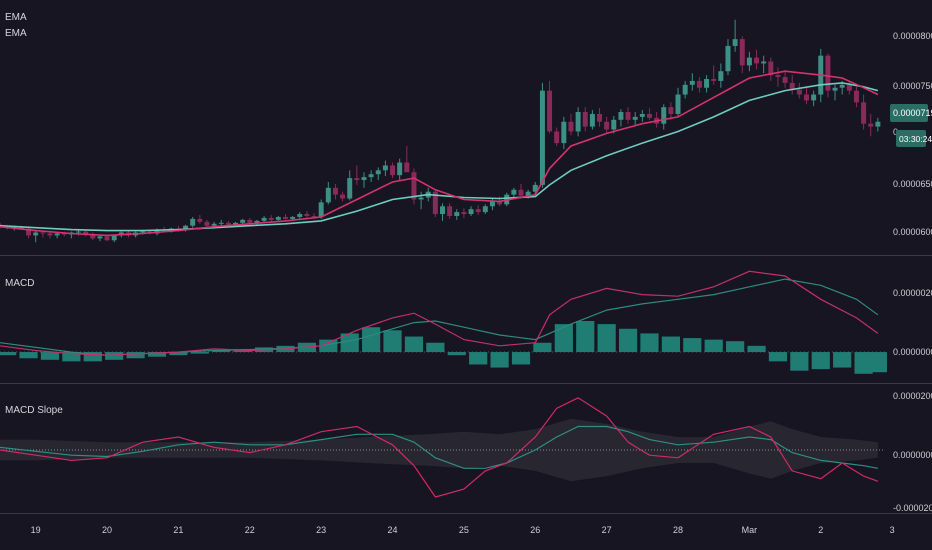 The width and height of the screenshot is (932, 550). Describe the element at coordinates (750, 530) in the screenshot. I see `time-axis-tick: Mar` at that location.